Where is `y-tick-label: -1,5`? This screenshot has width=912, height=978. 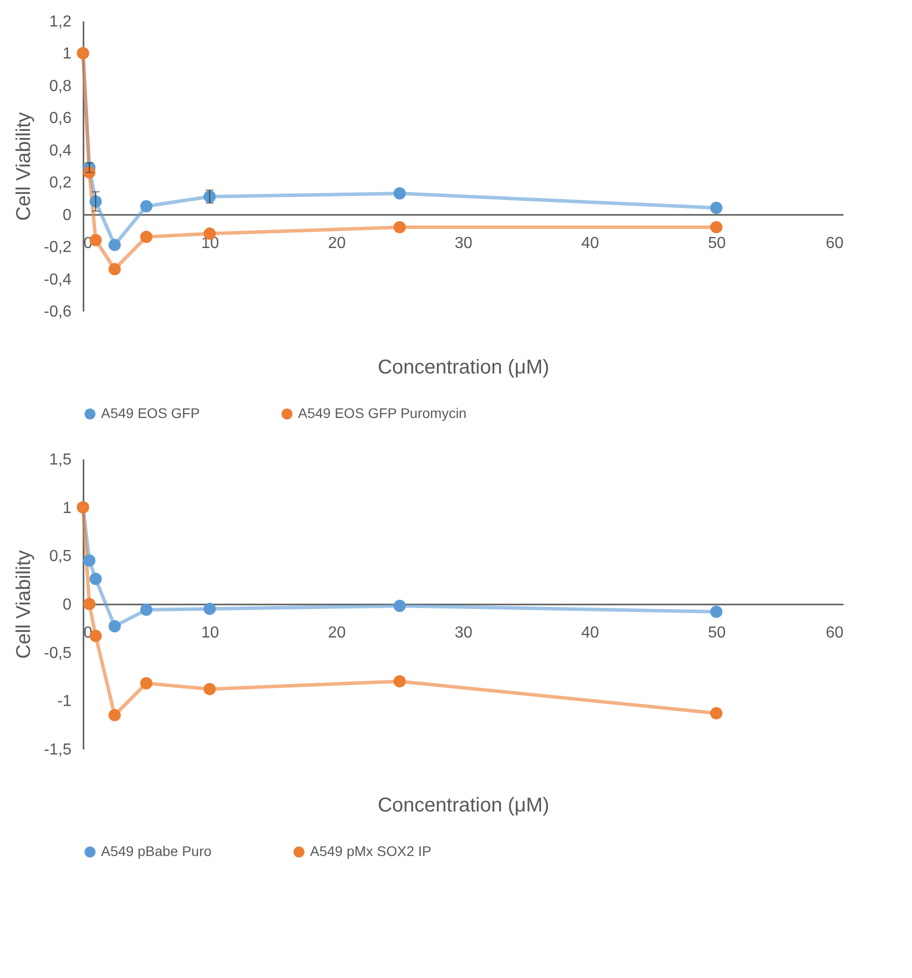 y-tick-label: -1,5 is located at coordinates (58, 750).